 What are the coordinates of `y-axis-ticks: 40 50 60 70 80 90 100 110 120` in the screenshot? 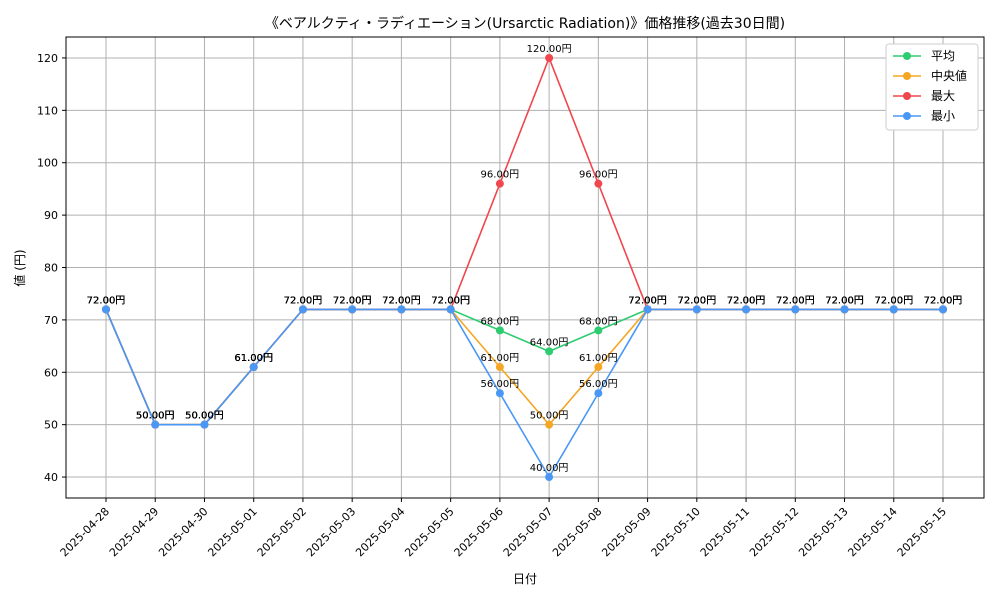 It's located at (51, 268).